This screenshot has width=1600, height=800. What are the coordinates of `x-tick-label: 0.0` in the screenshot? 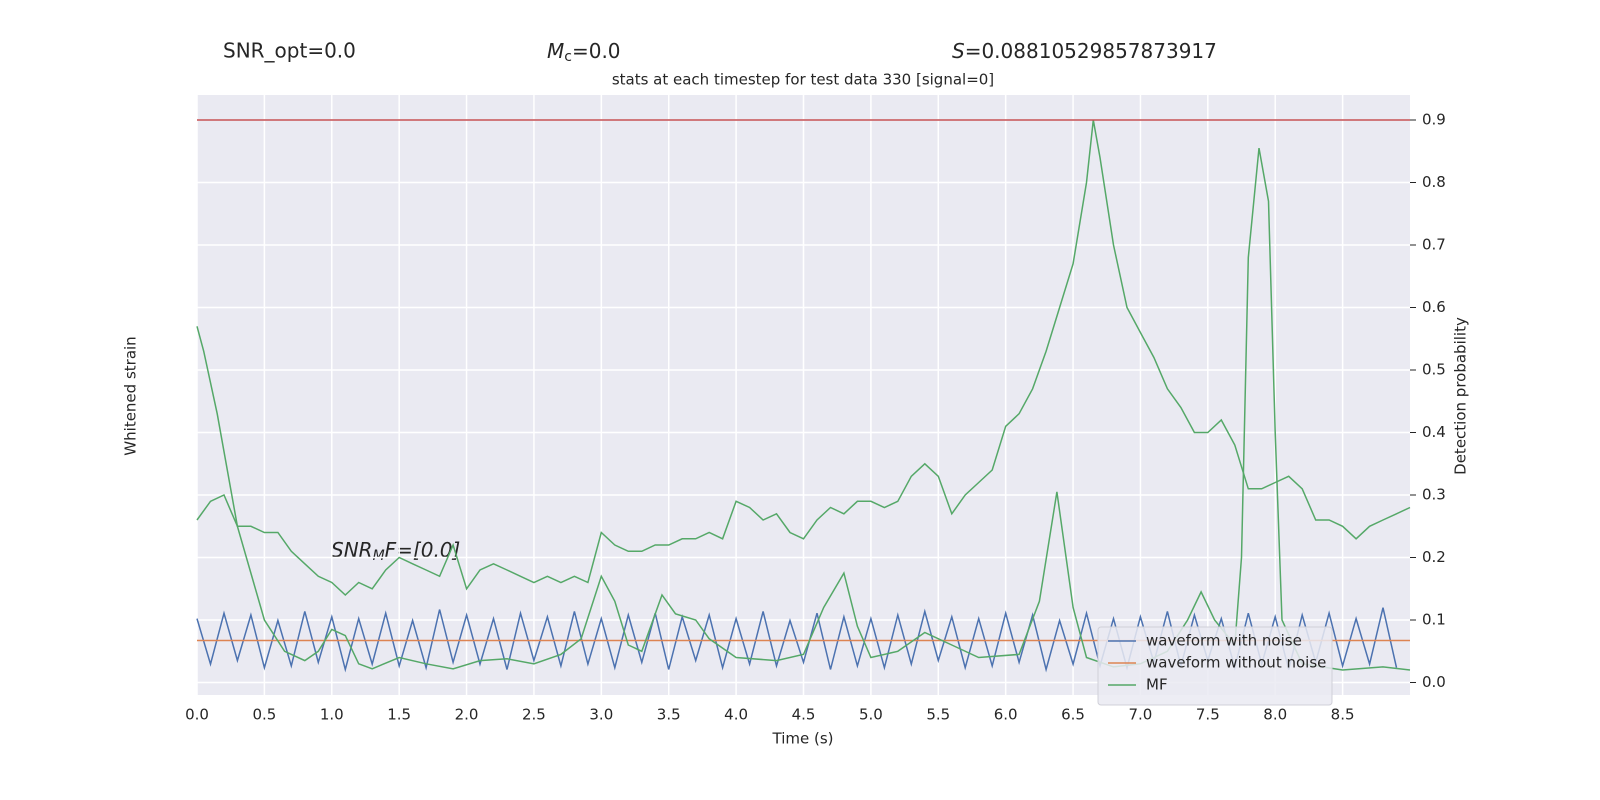 It's located at (197, 715).